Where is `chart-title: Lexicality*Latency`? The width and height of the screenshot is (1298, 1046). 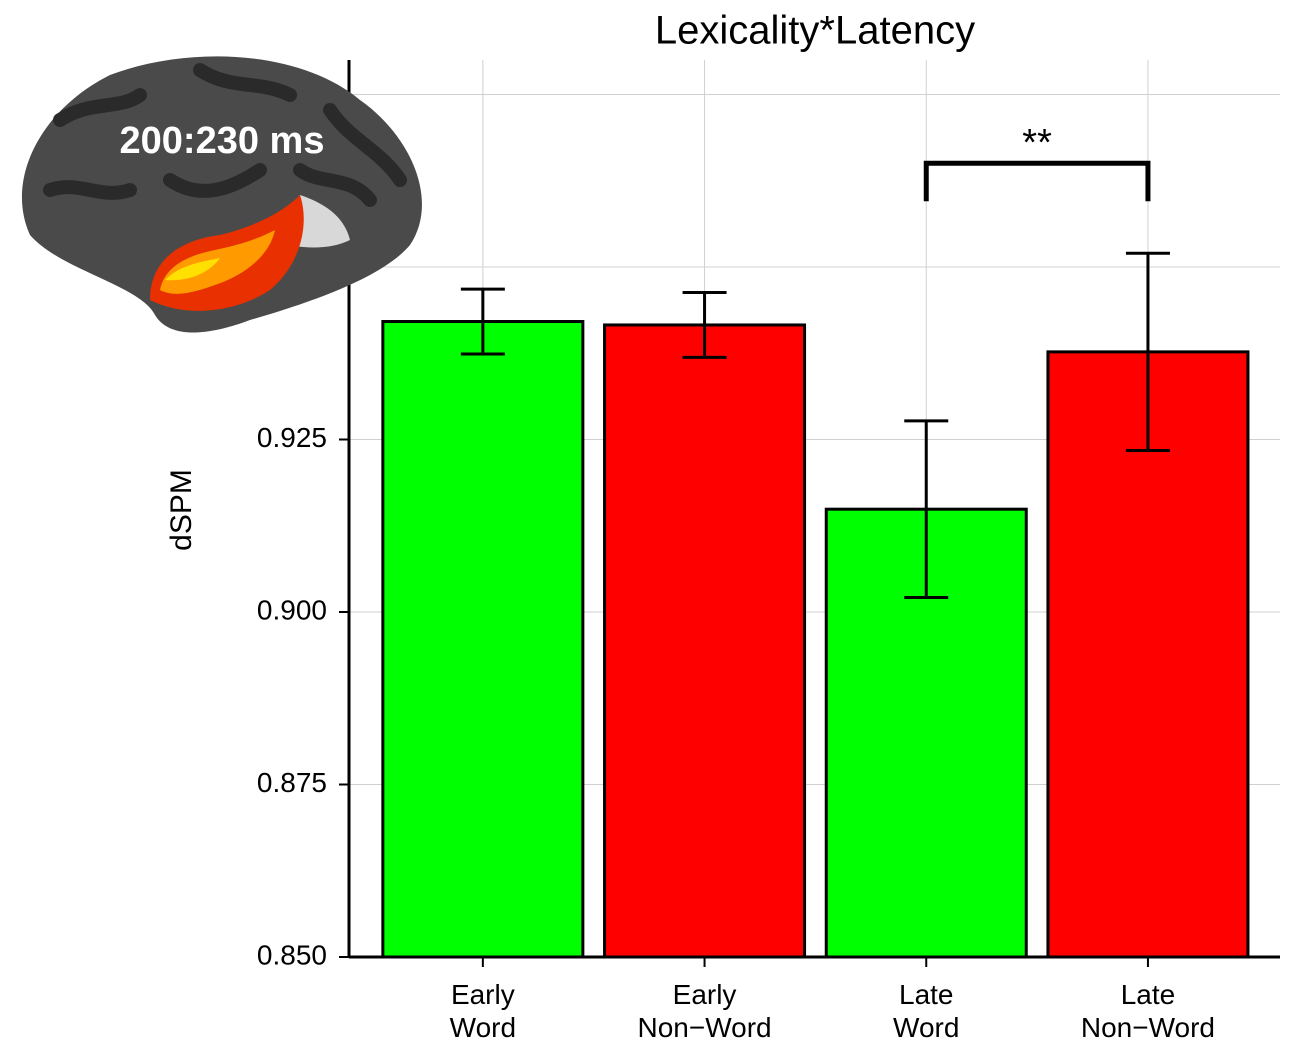 chart-title: Lexicality*Latency is located at coordinates (815, 31).